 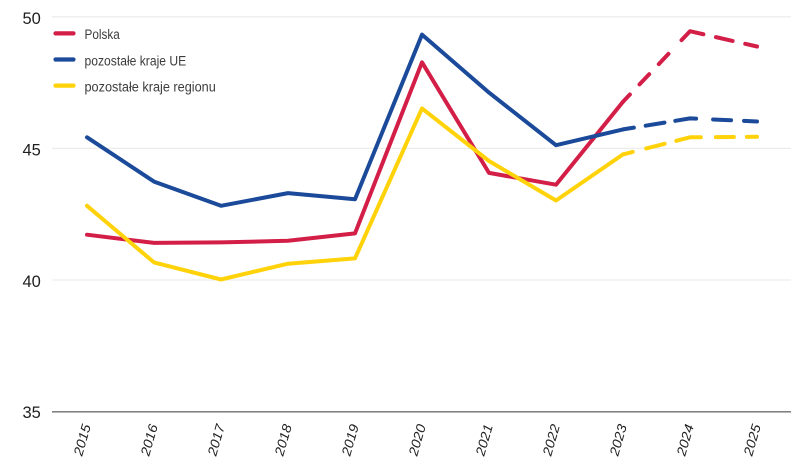 I want to click on svg-text: 40, so click(x=31, y=282).